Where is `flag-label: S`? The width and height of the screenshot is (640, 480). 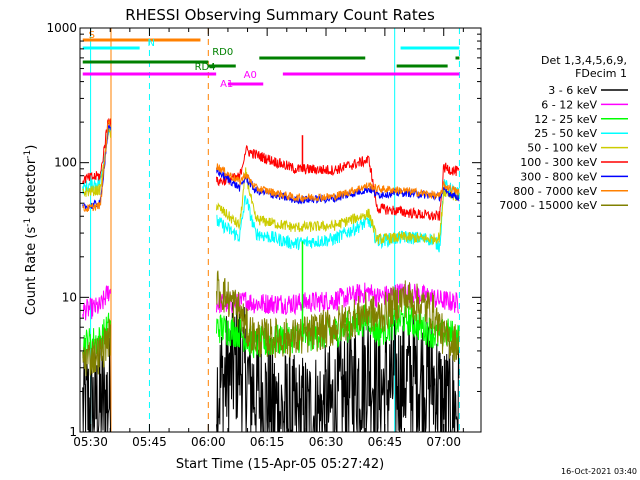 flag-label: S is located at coordinates (92, 35).